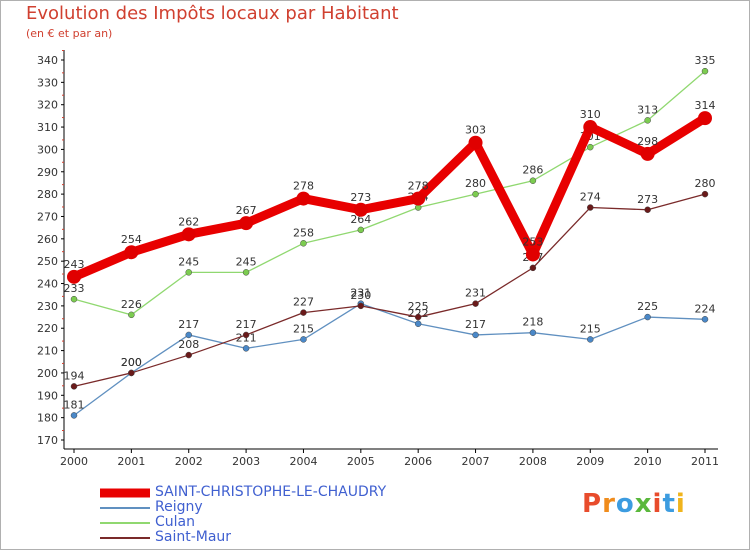 Image resolution: width=750 pixels, height=550 pixels. What do you see at coordinates (47, 395) in the screenshot?
I see `y-tick-label: 190` at bounding box center [47, 395].